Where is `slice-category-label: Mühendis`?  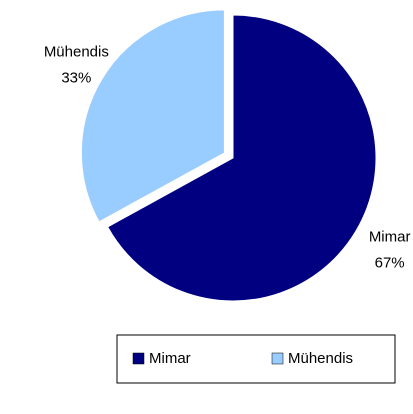
slice-category-label: Mühendis is located at coordinates (76, 51).